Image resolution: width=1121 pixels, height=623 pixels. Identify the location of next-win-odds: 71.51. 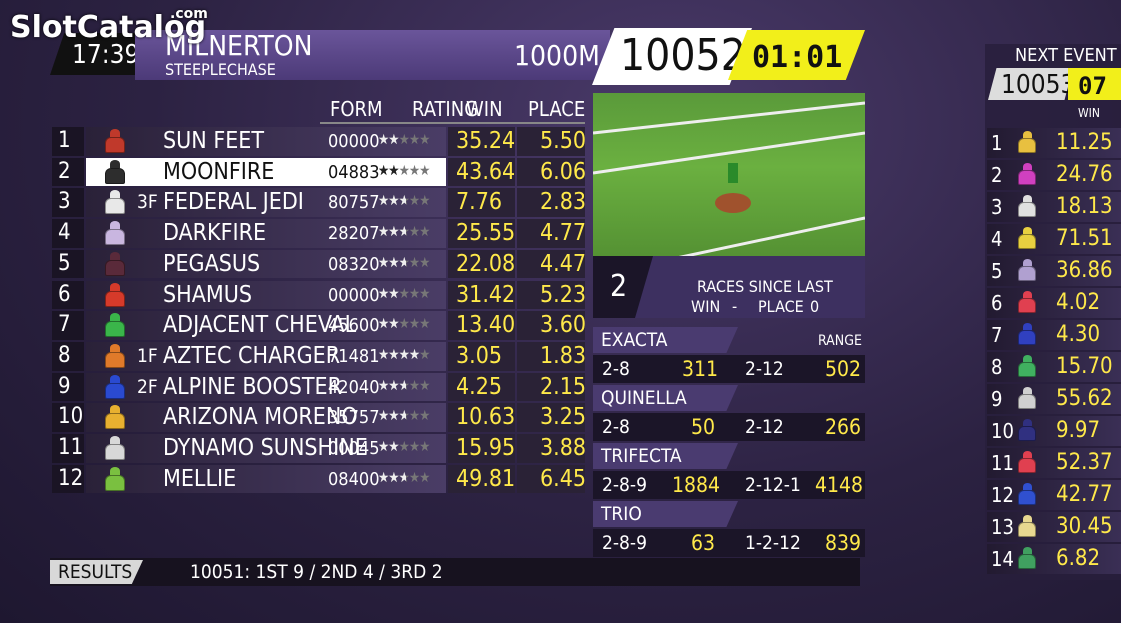
(1084, 238).